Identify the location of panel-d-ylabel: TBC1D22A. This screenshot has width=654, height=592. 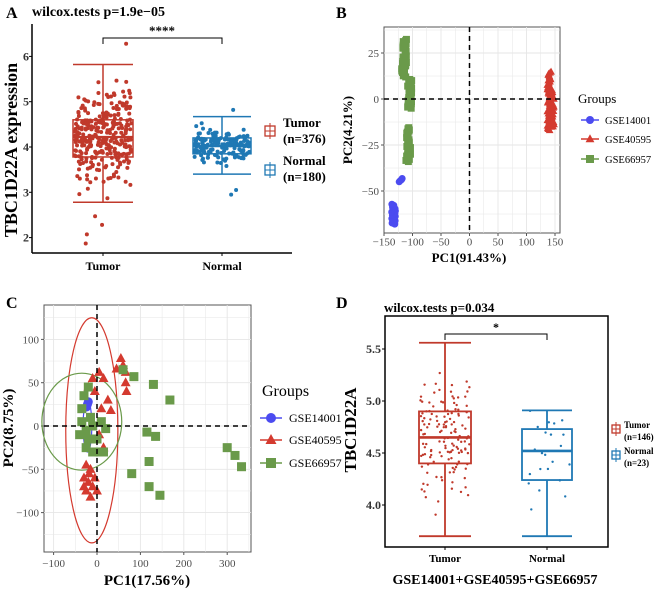
(350, 430).